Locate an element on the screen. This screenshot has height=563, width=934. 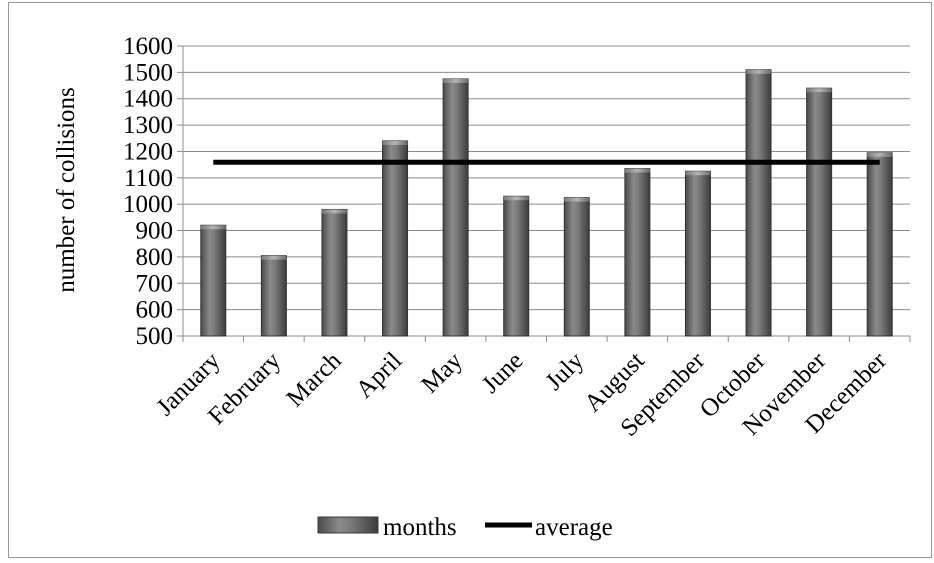
x-tick-label: July is located at coordinates (564, 371).